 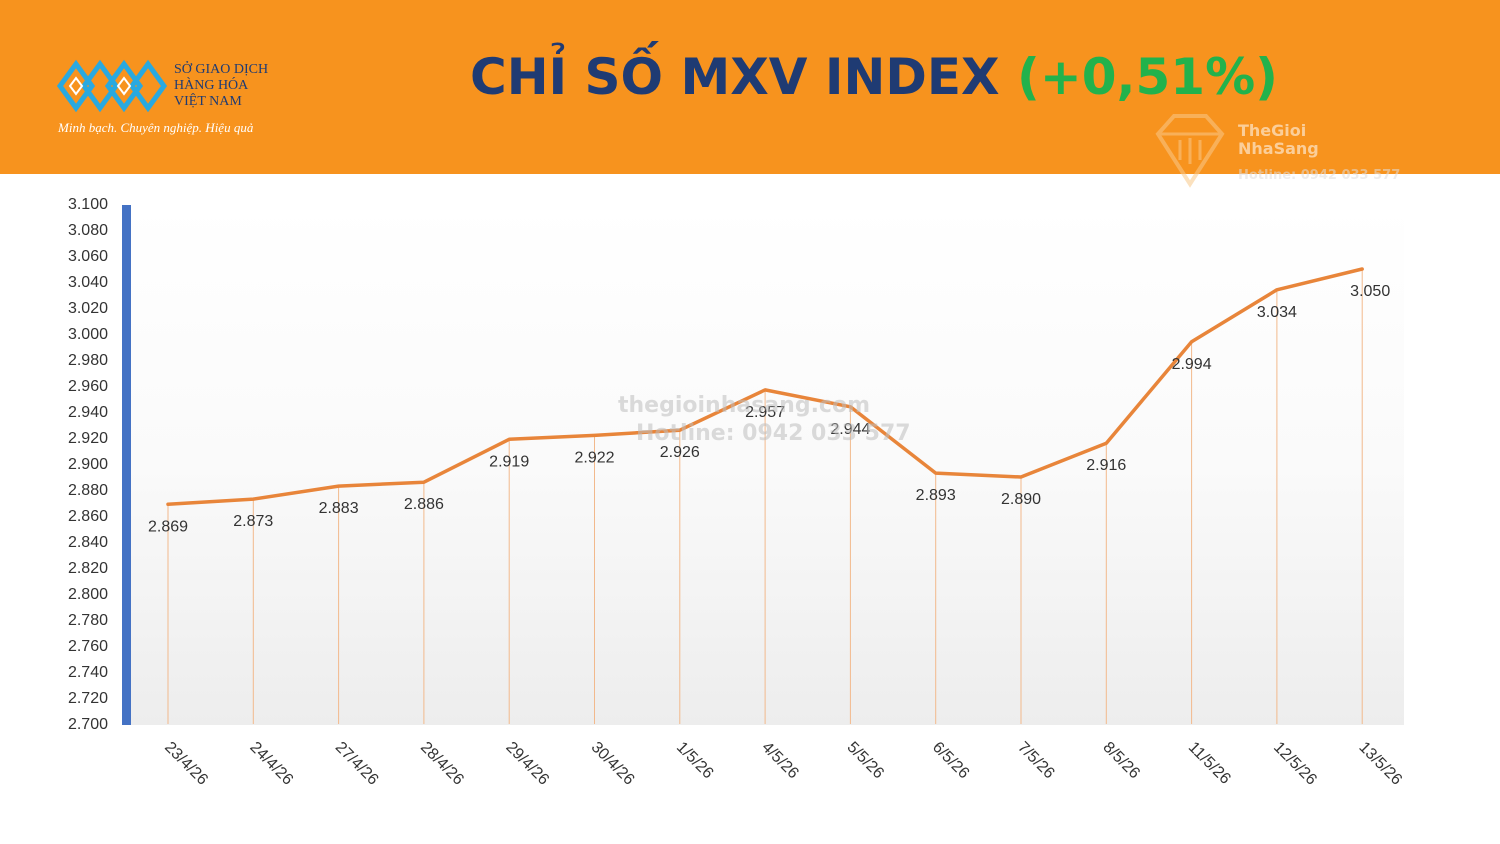 What do you see at coordinates (88, 282) in the screenshot?
I see `y-tick-label: 3.040` at bounding box center [88, 282].